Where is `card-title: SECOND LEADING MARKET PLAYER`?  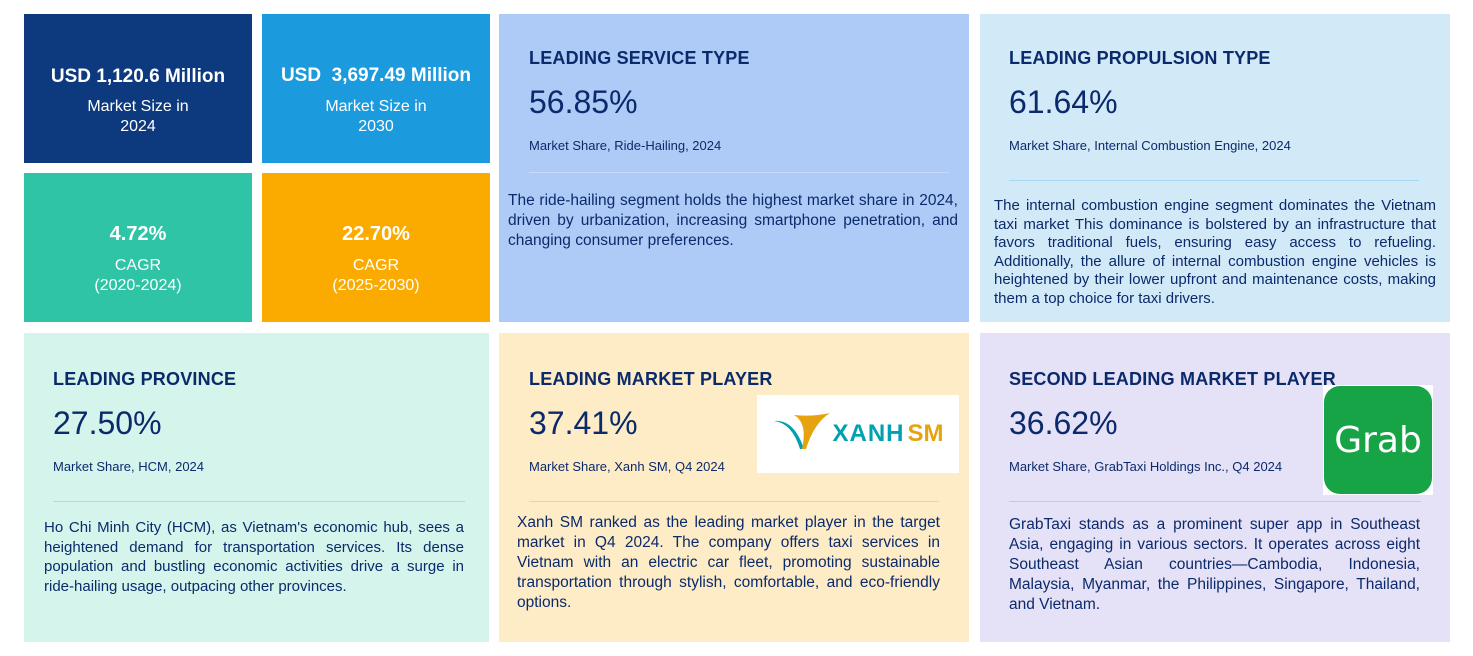 card-title: SECOND LEADING MARKET PLAYER is located at coordinates (1172, 379).